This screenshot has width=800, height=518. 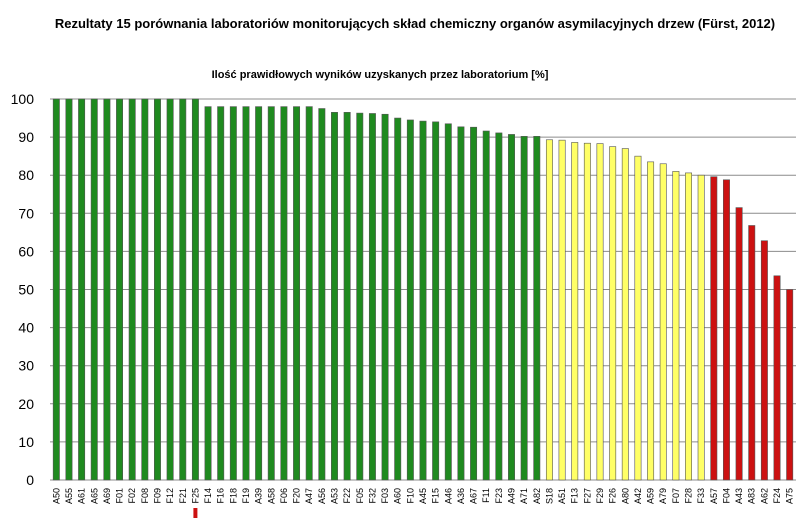 What do you see at coordinates (360, 296) in the screenshot?
I see `bar-f05` at bounding box center [360, 296].